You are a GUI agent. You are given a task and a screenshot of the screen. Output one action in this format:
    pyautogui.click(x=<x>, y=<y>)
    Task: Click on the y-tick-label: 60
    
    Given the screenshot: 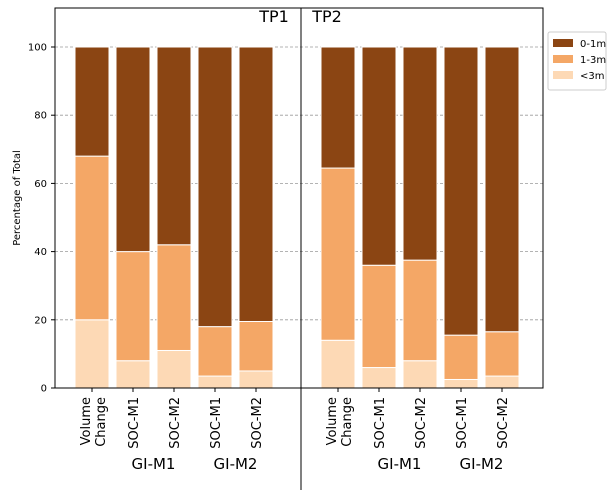 What is the action you would take?
    pyautogui.click(x=40, y=184)
    